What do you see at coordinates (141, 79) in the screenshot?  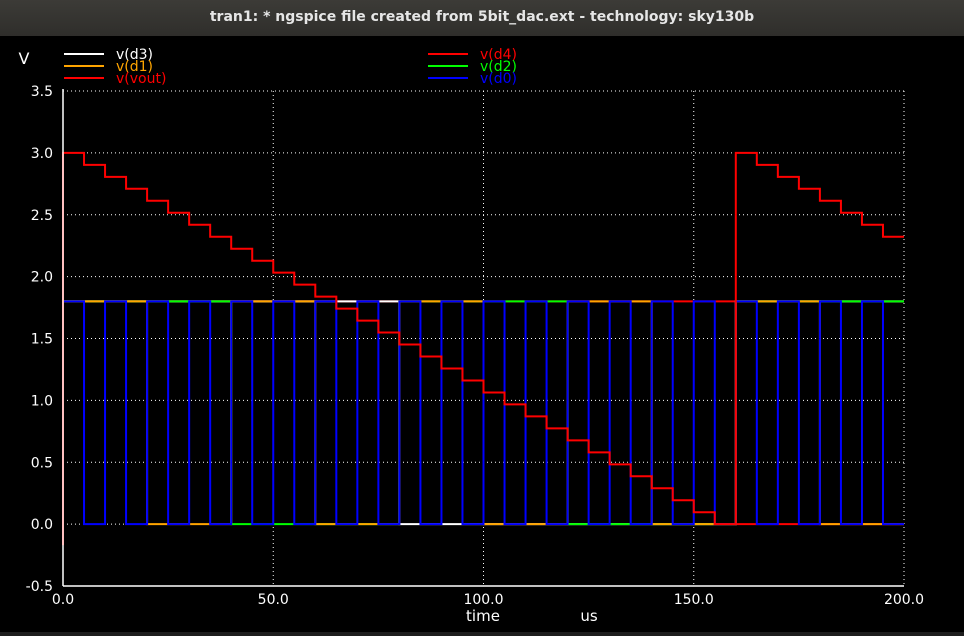 I see `legend-label: v(vout)` at bounding box center [141, 79].